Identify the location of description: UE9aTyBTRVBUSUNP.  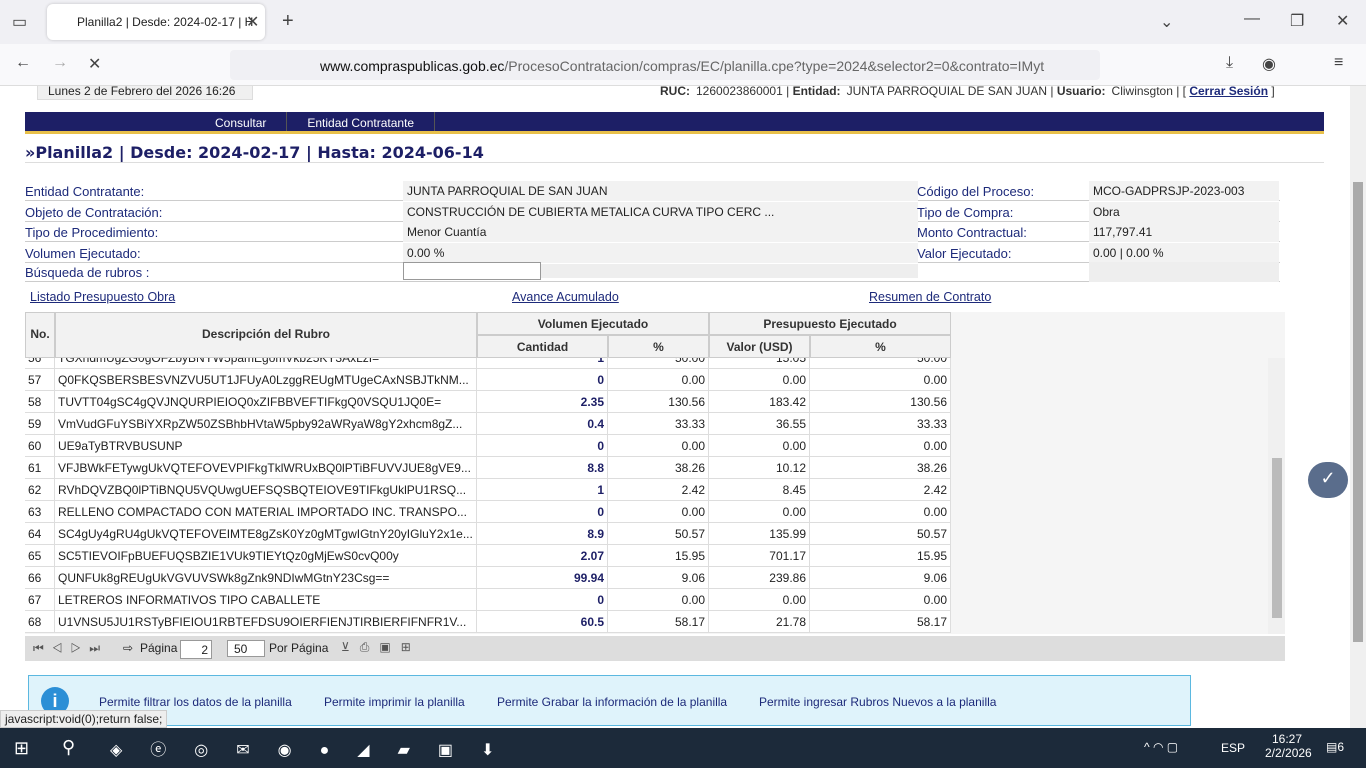
(266, 446).